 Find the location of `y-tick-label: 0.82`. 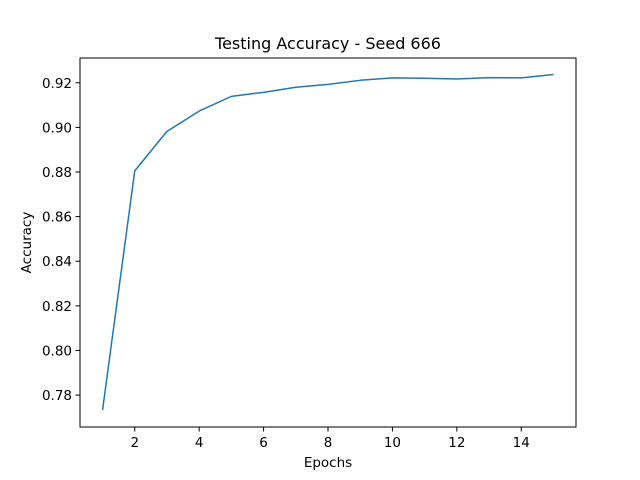

y-tick-label: 0.82 is located at coordinates (57, 307).